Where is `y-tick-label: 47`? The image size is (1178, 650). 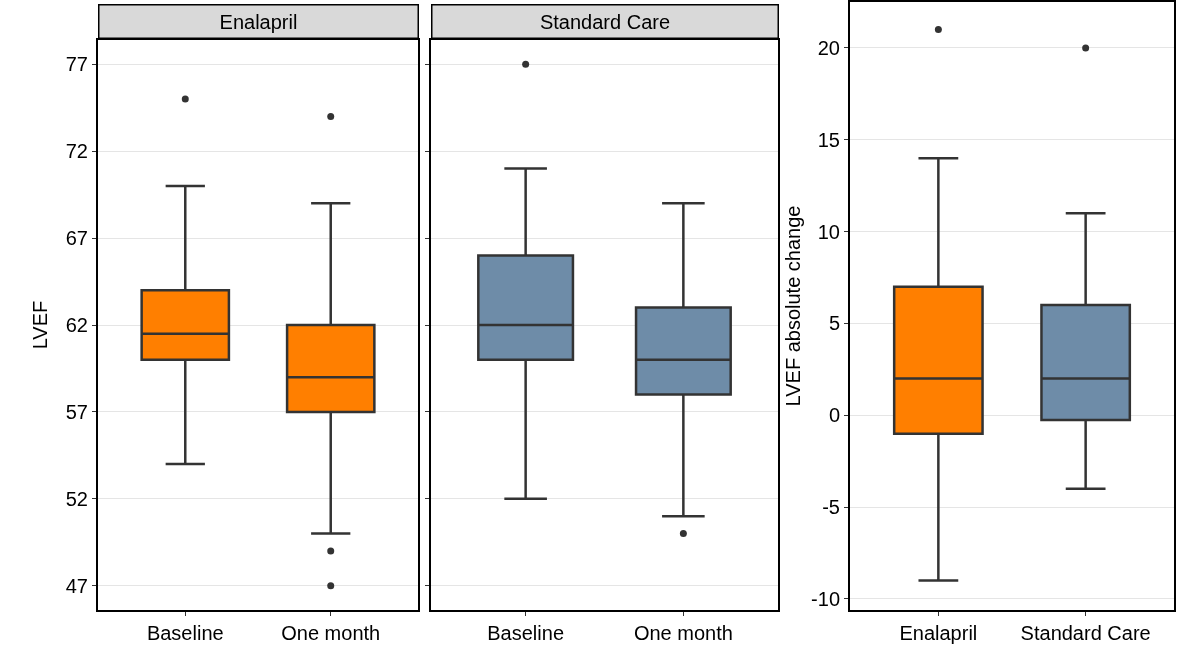 y-tick-label: 47 is located at coordinates (76, 585).